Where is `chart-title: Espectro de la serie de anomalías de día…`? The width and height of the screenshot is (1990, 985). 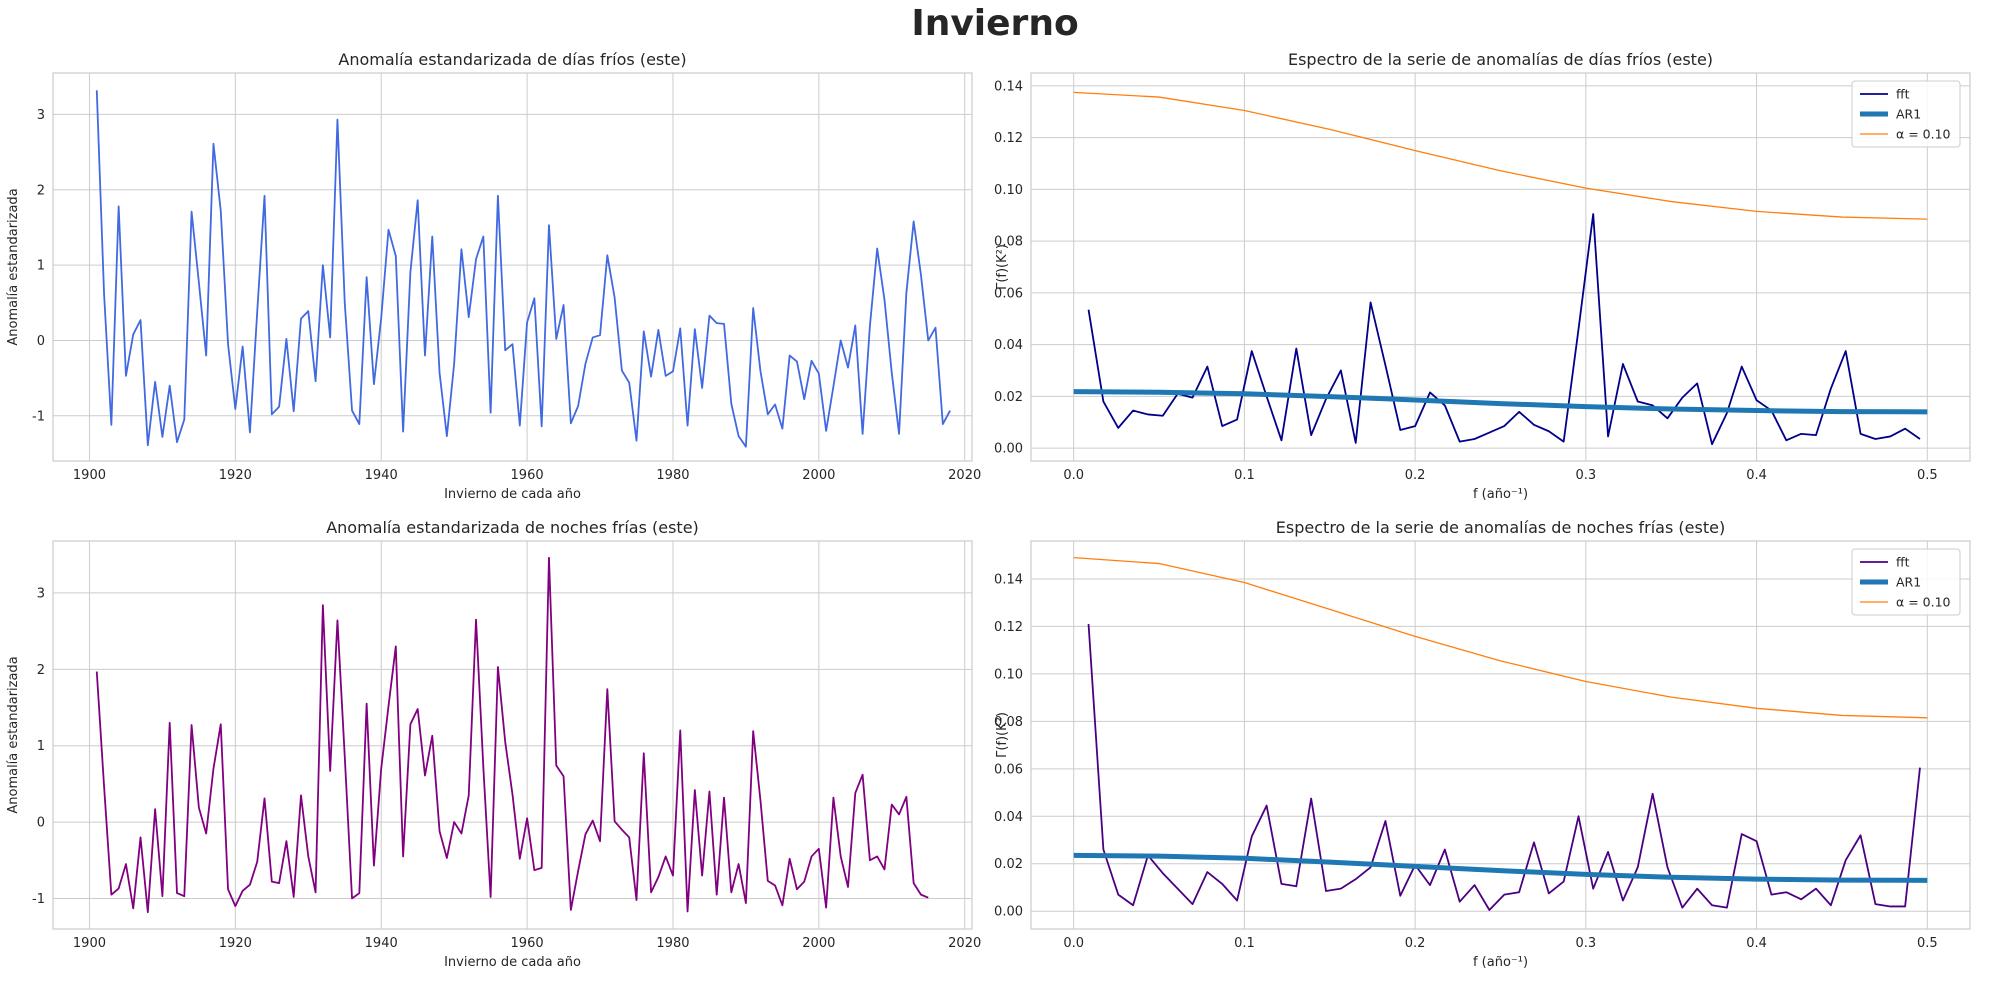
chart-title: Espectro de la serie de anomalías de día… is located at coordinates (1500, 59).